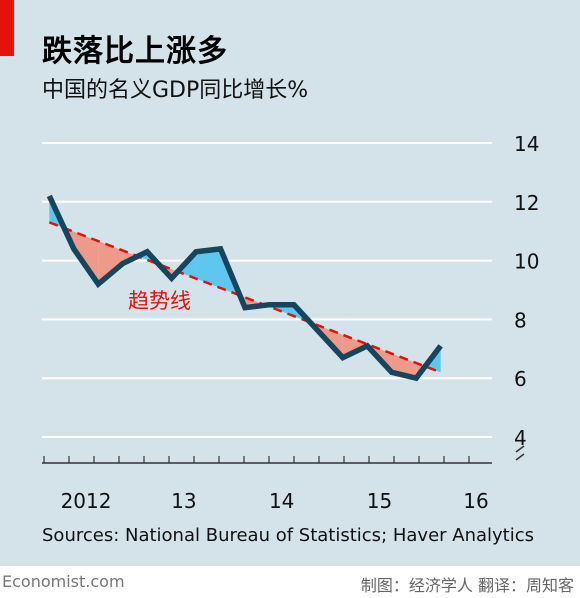 This screenshot has width=580, height=598. I want to click on below-trend-fill, so click(110, 263).